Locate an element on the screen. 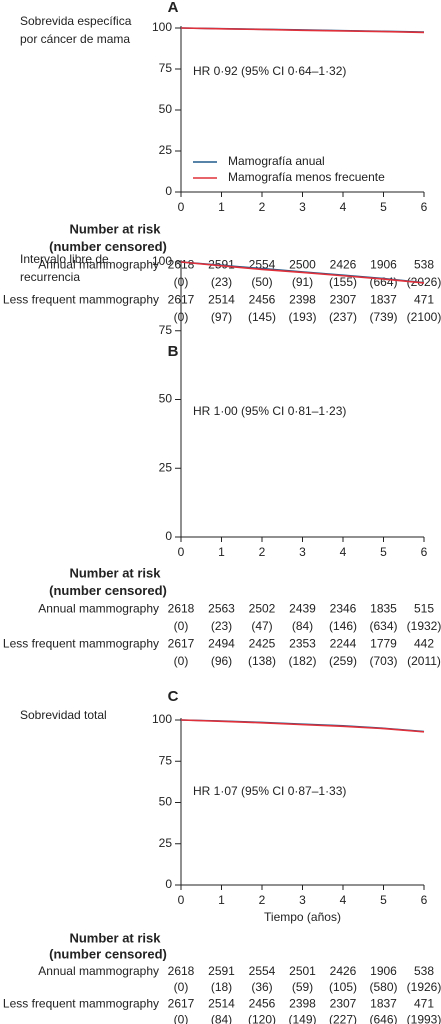 This screenshot has height=1024, width=441. censored: (2100) is located at coordinates (424, 317).